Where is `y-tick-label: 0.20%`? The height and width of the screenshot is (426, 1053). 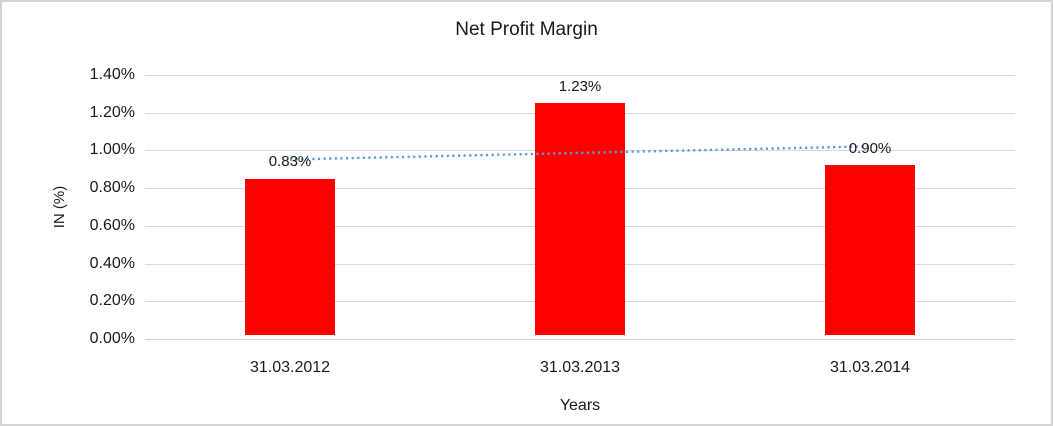
y-tick-label: 0.20% is located at coordinates (112, 300).